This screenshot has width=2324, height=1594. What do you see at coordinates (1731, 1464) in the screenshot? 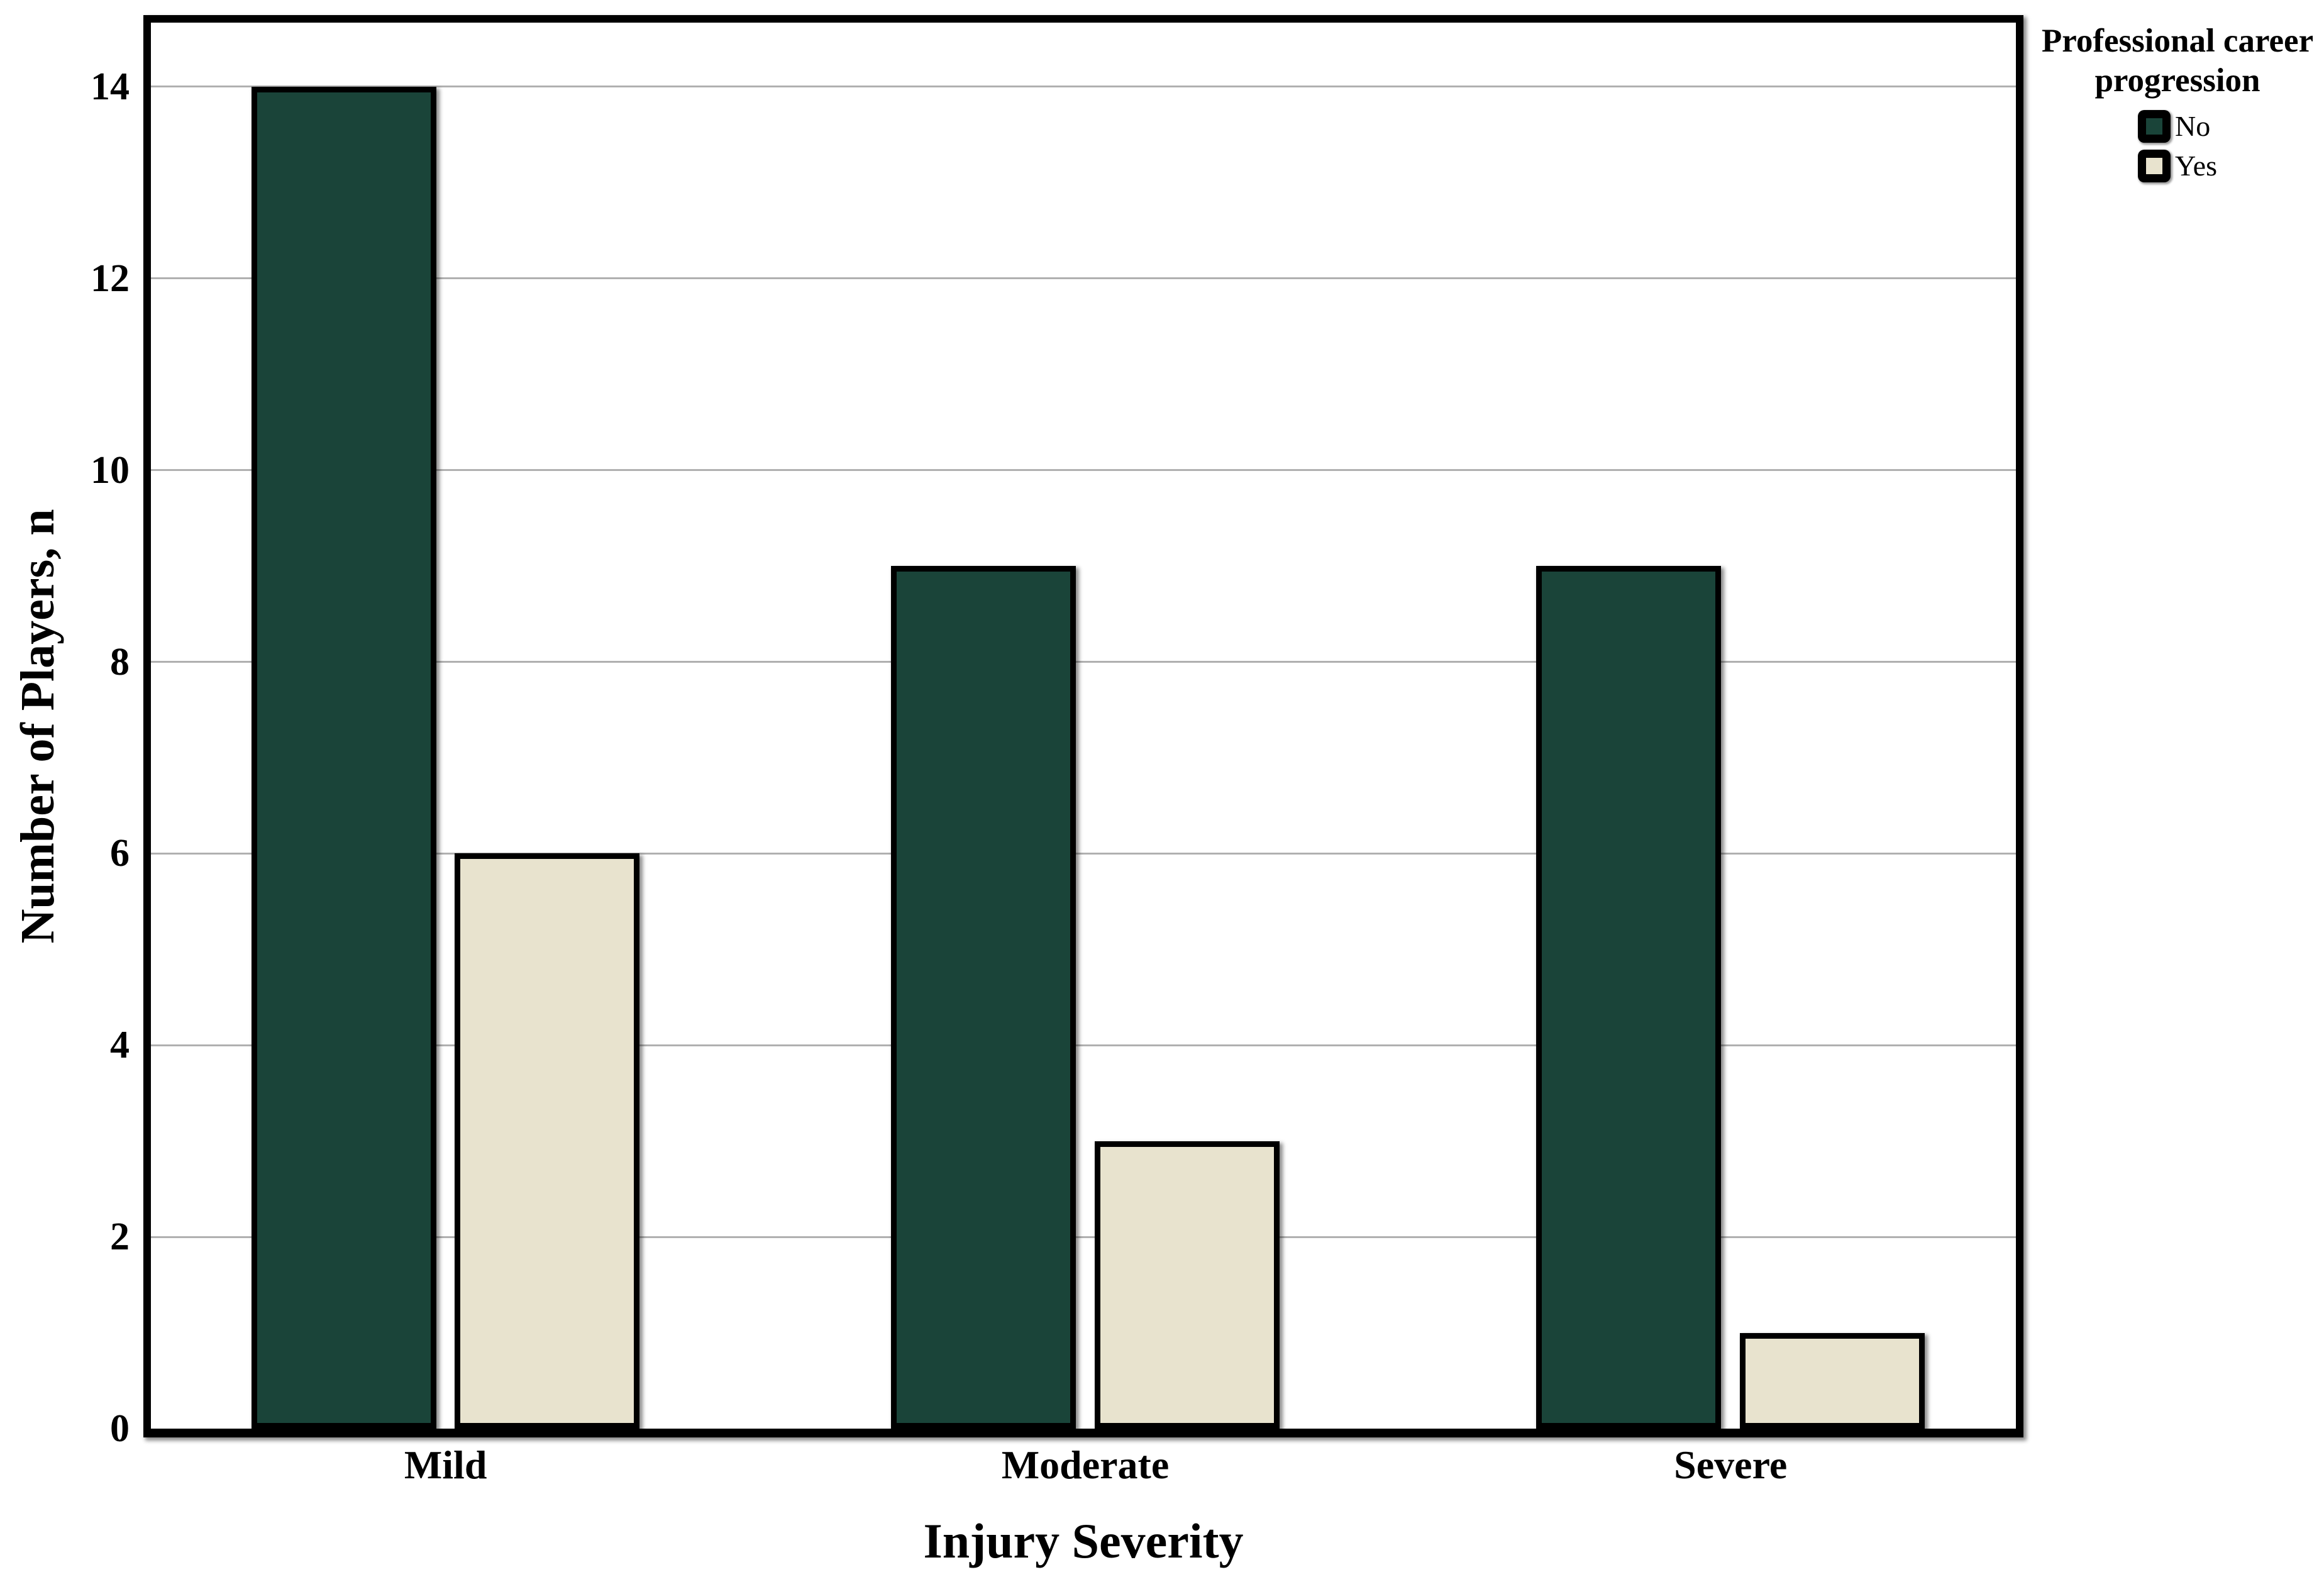
I see `x-category-label-severe: Severe` at bounding box center [1731, 1464].